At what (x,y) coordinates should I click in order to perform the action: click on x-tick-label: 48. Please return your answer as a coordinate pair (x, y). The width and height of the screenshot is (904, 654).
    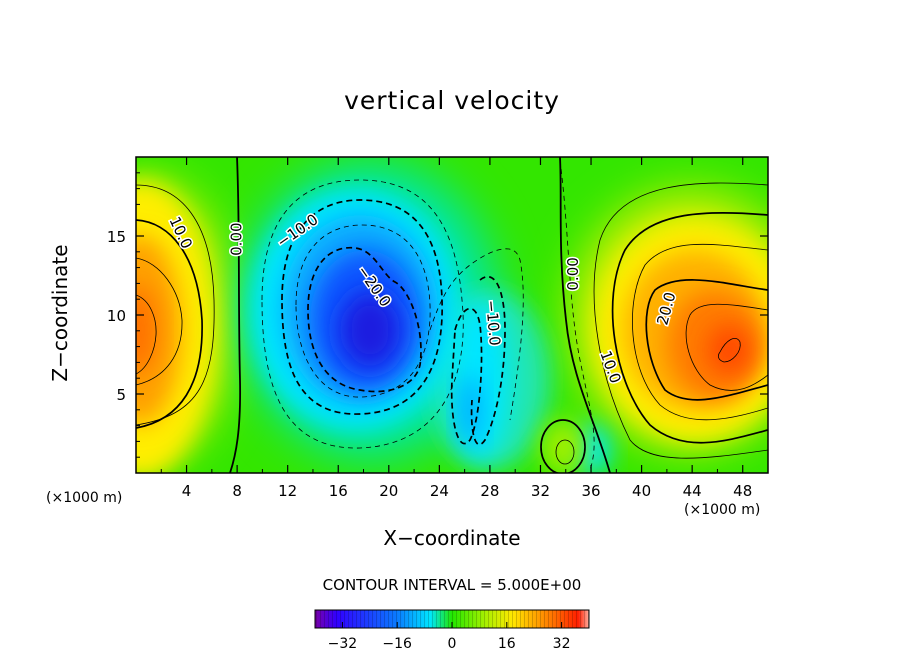
    Looking at the image, I should click on (742, 491).